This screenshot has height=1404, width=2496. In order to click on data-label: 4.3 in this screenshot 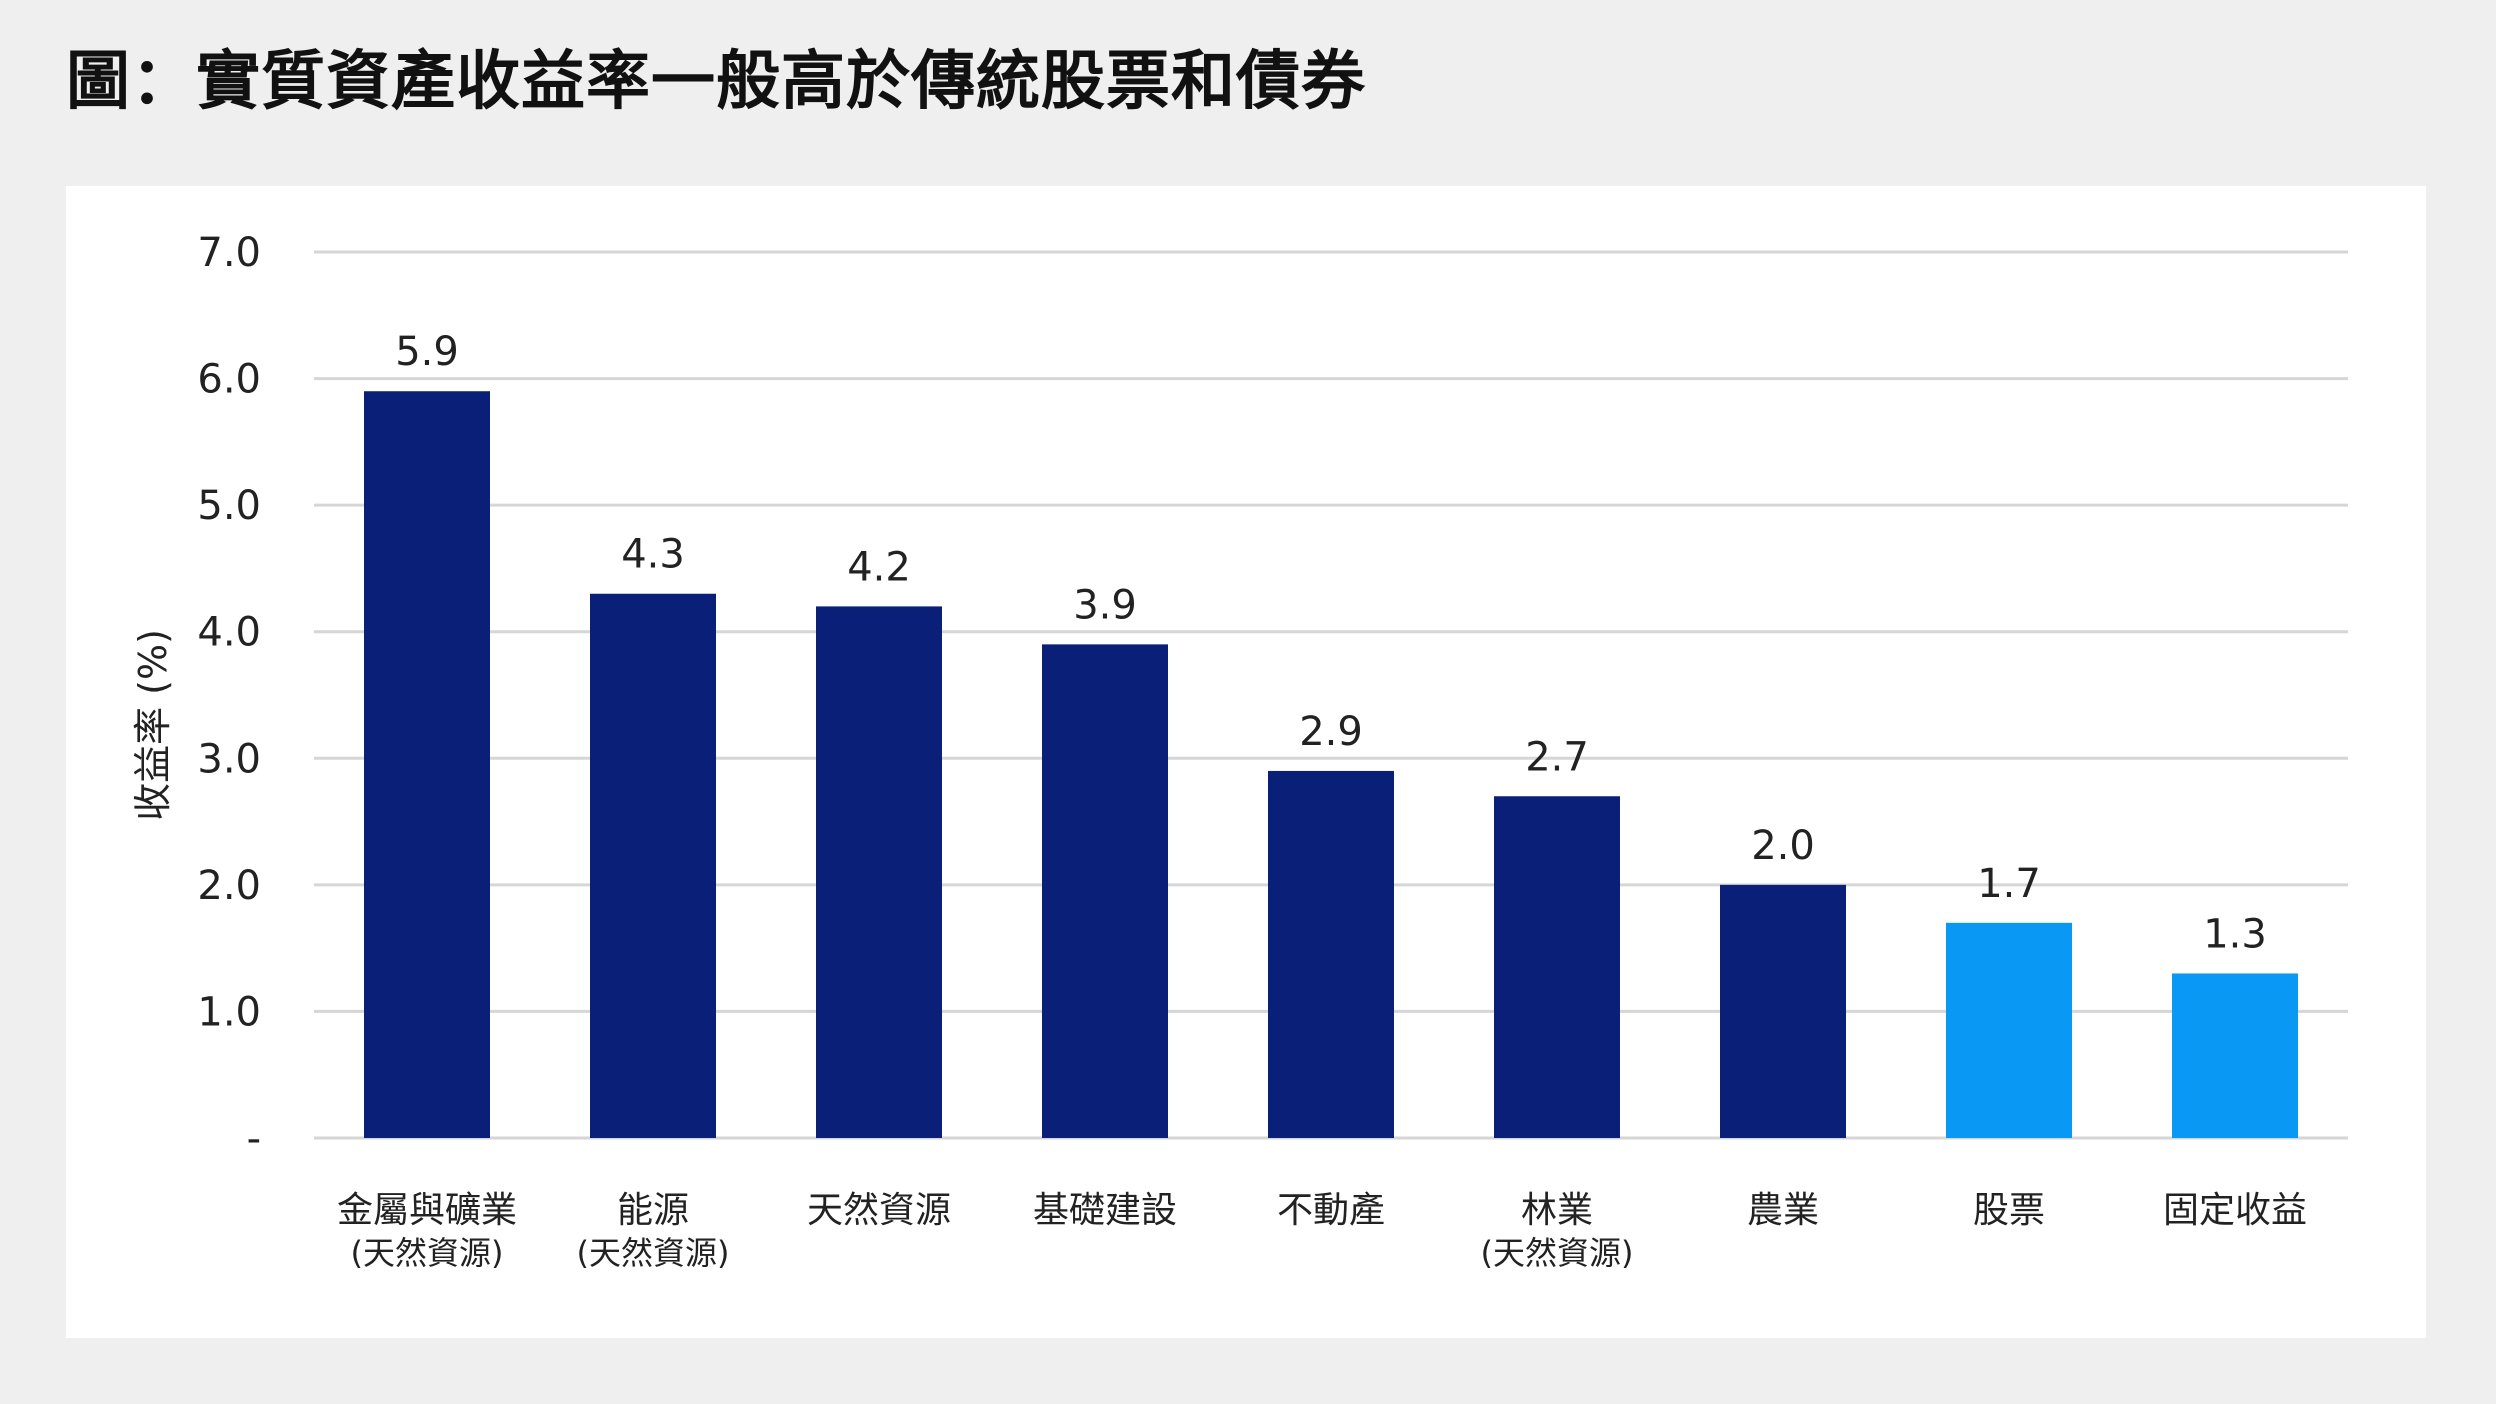, I will do `click(653, 555)`.